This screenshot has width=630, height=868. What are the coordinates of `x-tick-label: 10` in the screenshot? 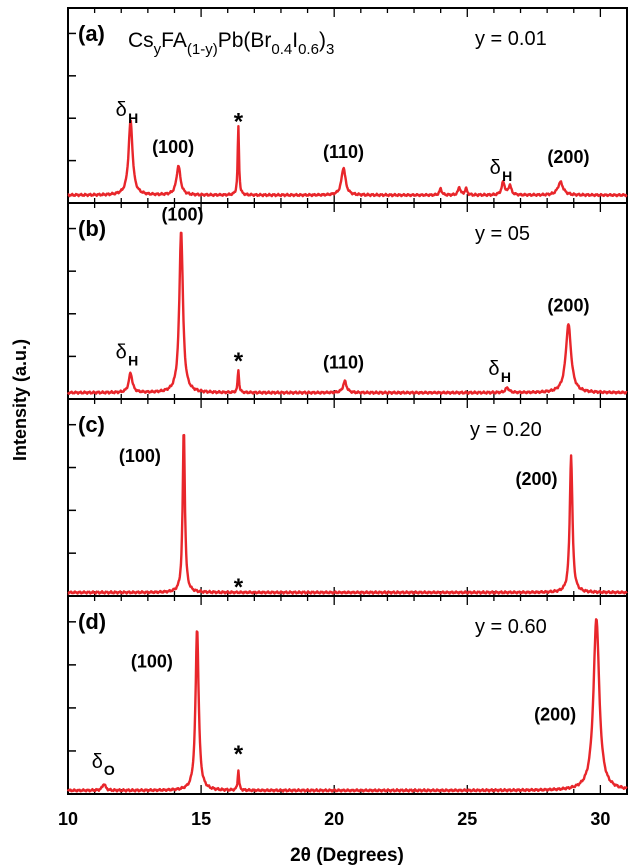 It's located at (68, 819).